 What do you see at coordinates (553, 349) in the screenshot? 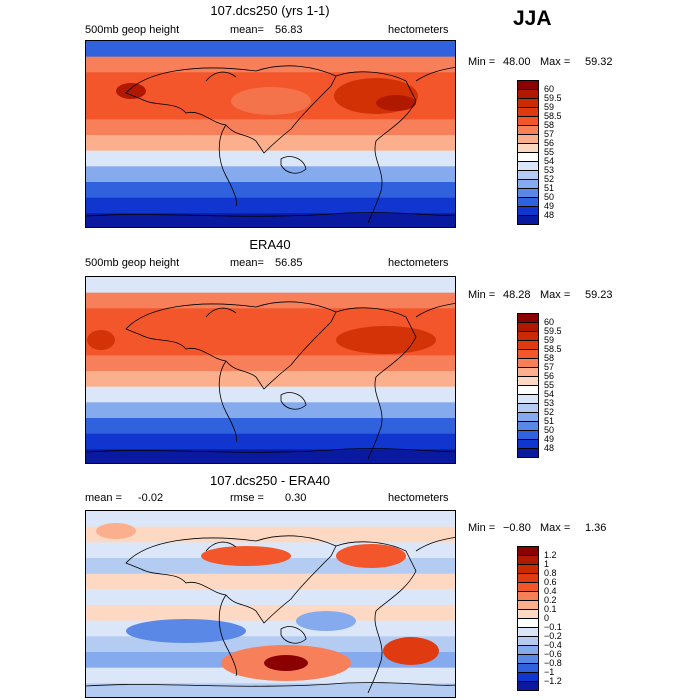
I see `colorbar-label: 58.5` at bounding box center [553, 349].